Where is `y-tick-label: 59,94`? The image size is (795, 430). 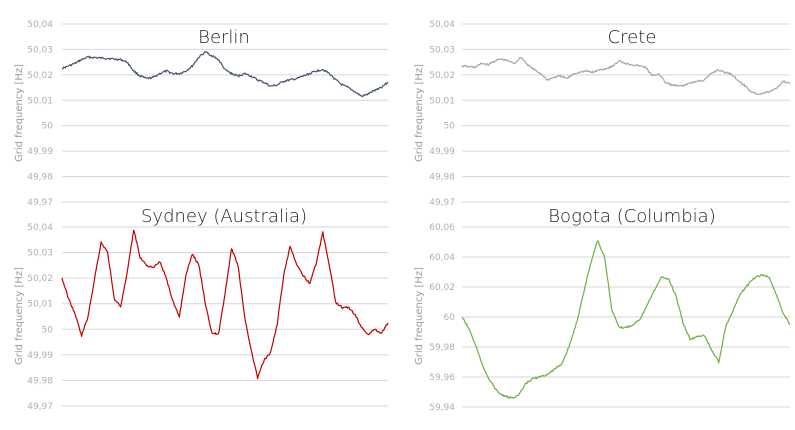
y-tick-label: 59,94 is located at coordinates (442, 408).